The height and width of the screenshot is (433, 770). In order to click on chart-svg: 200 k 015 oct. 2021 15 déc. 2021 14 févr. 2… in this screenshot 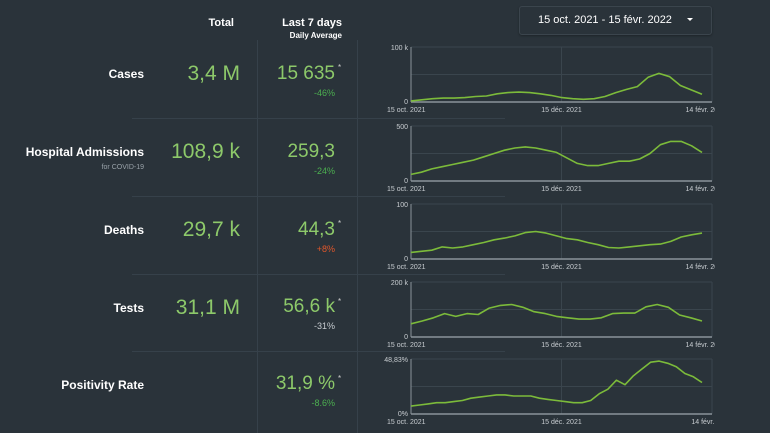, I will do `click(551, 314)`.